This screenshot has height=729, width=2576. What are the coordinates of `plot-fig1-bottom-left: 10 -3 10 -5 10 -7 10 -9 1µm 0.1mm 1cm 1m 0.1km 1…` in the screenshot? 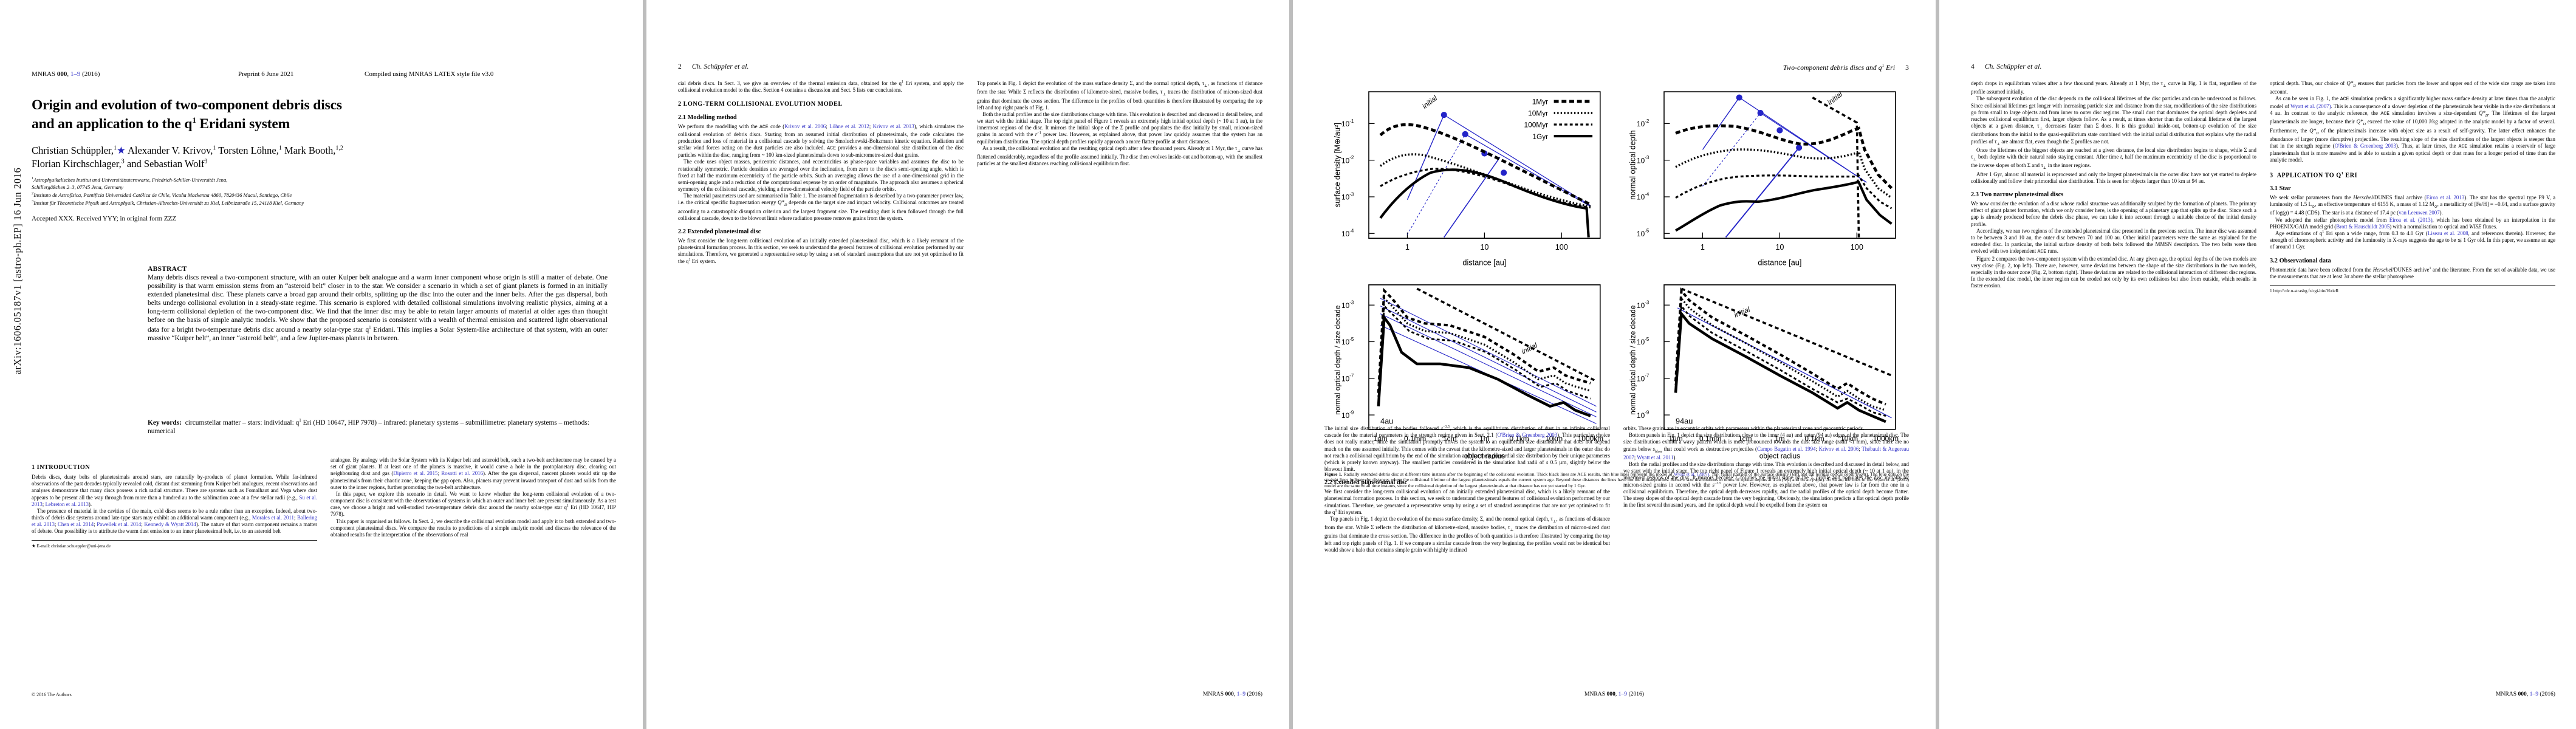 It's located at (1468, 372).